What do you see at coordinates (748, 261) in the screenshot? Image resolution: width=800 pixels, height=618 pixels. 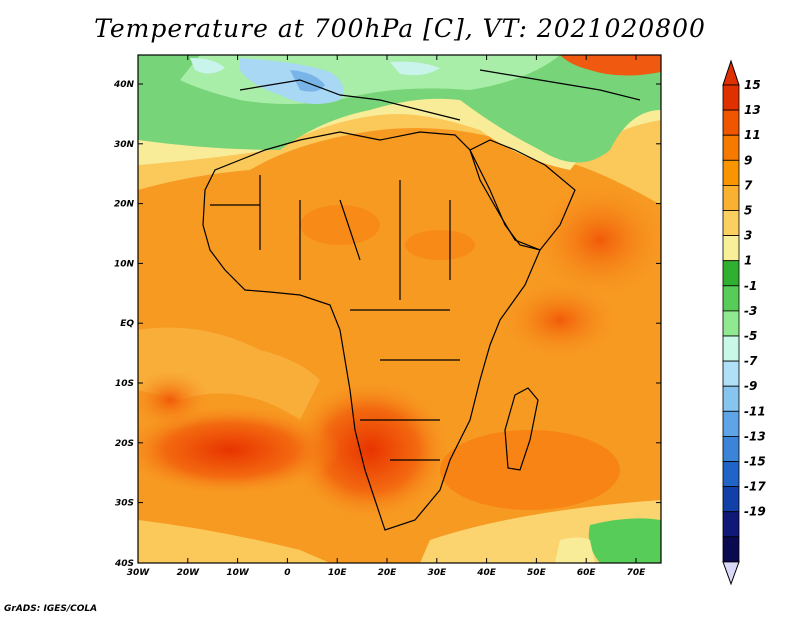 I see `colorbar-label: 1` at bounding box center [748, 261].